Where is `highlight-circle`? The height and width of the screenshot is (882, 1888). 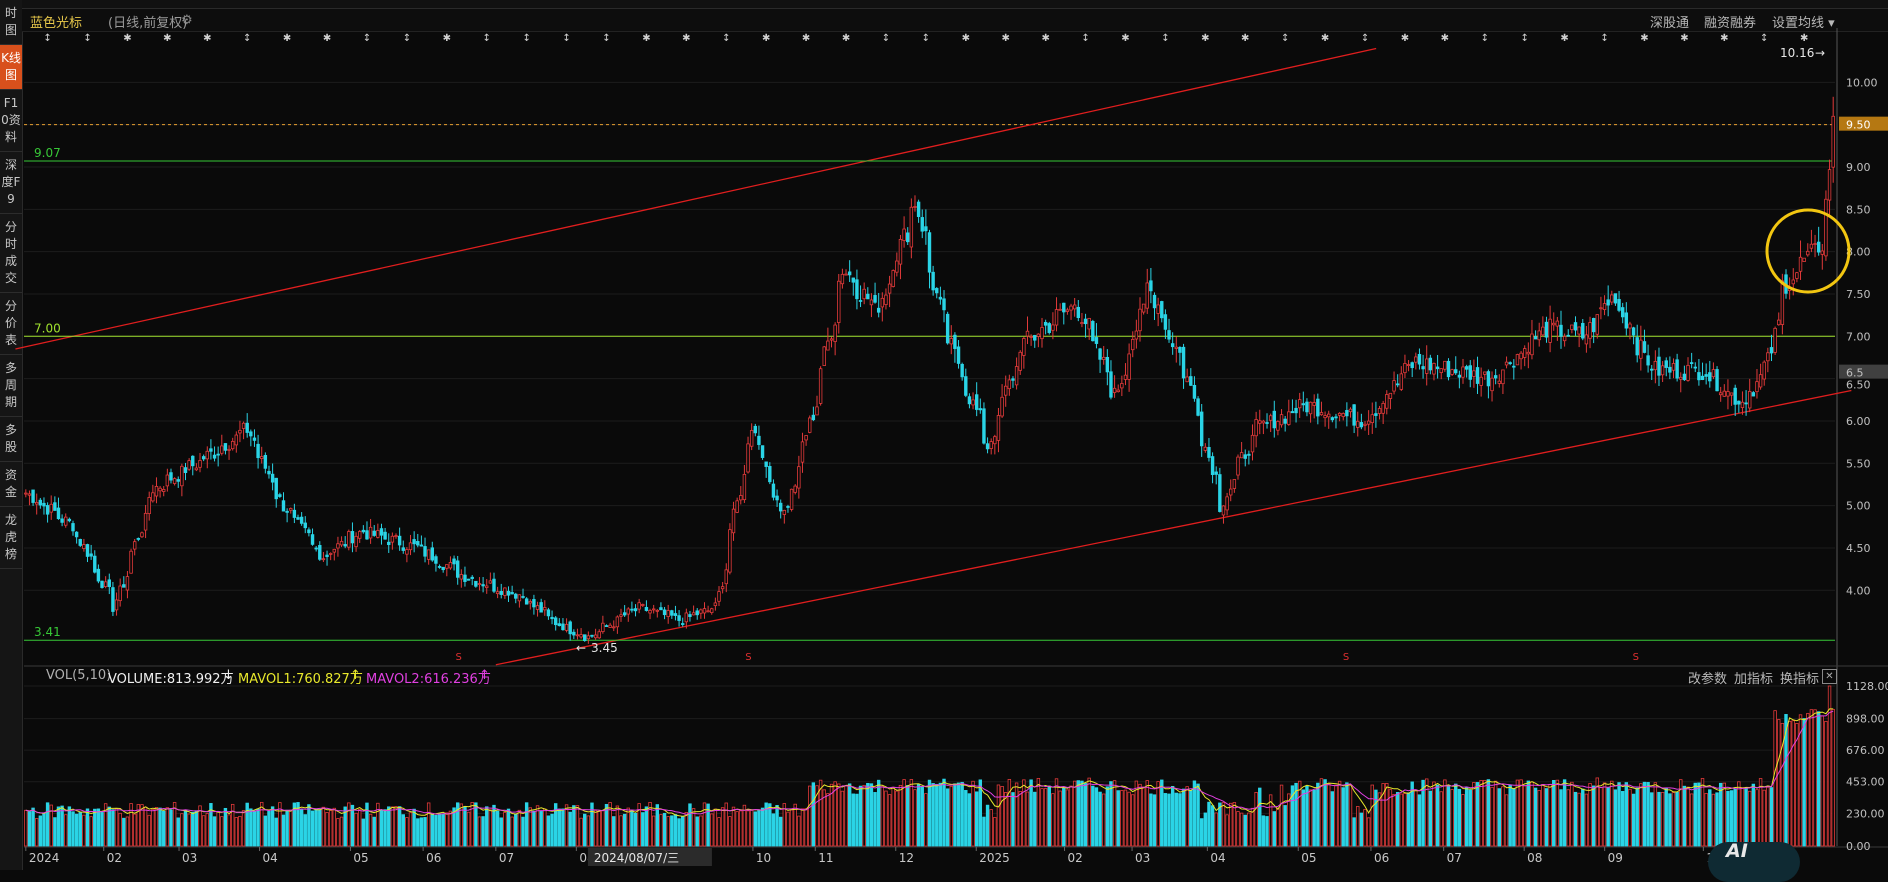
highlight-circle is located at coordinates (1808, 251).